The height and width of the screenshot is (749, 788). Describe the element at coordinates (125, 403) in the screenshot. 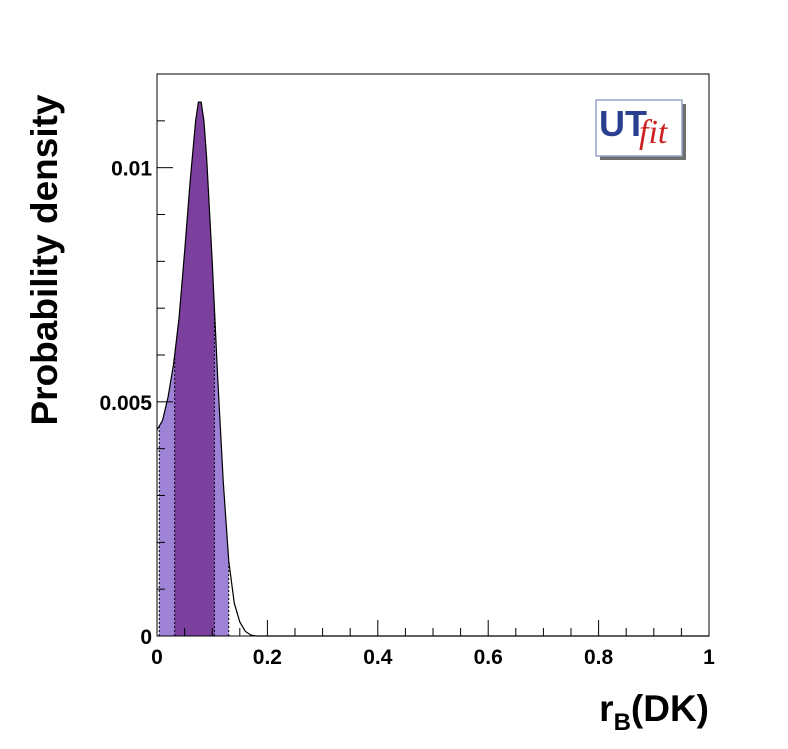

I see `y-tick-label: 0.005` at that location.